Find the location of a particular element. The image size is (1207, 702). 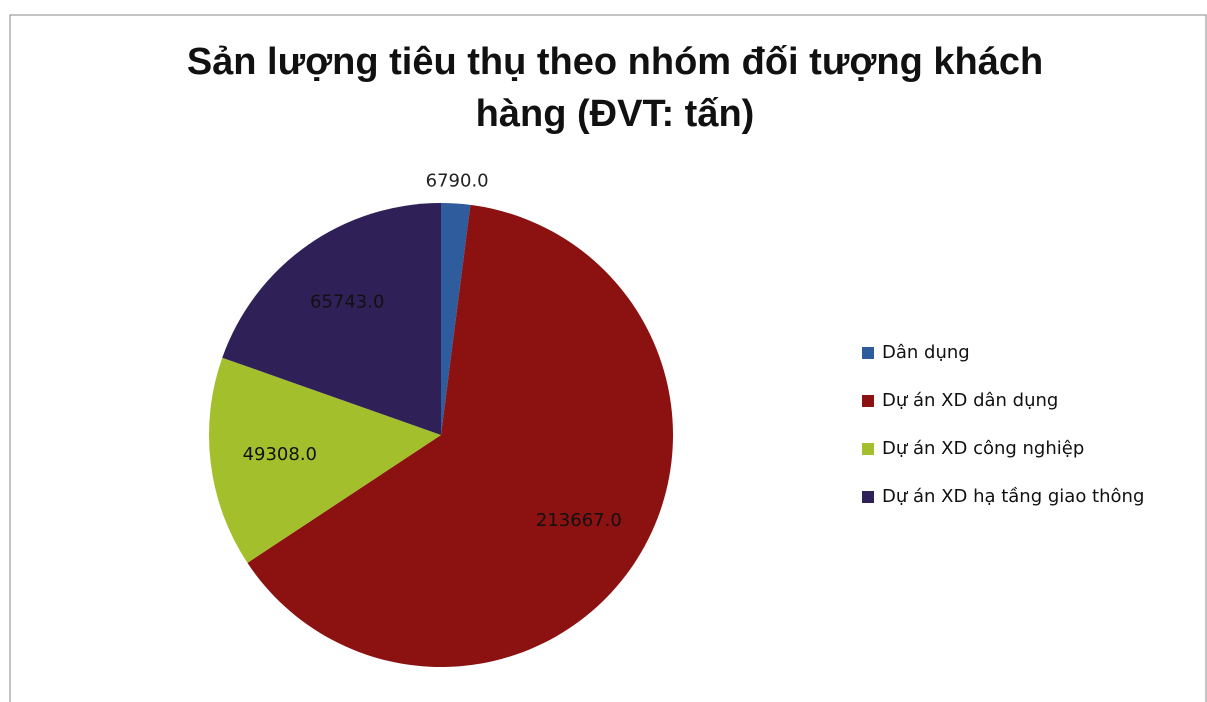

data-label: 213667.0 is located at coordinates (579, 520).